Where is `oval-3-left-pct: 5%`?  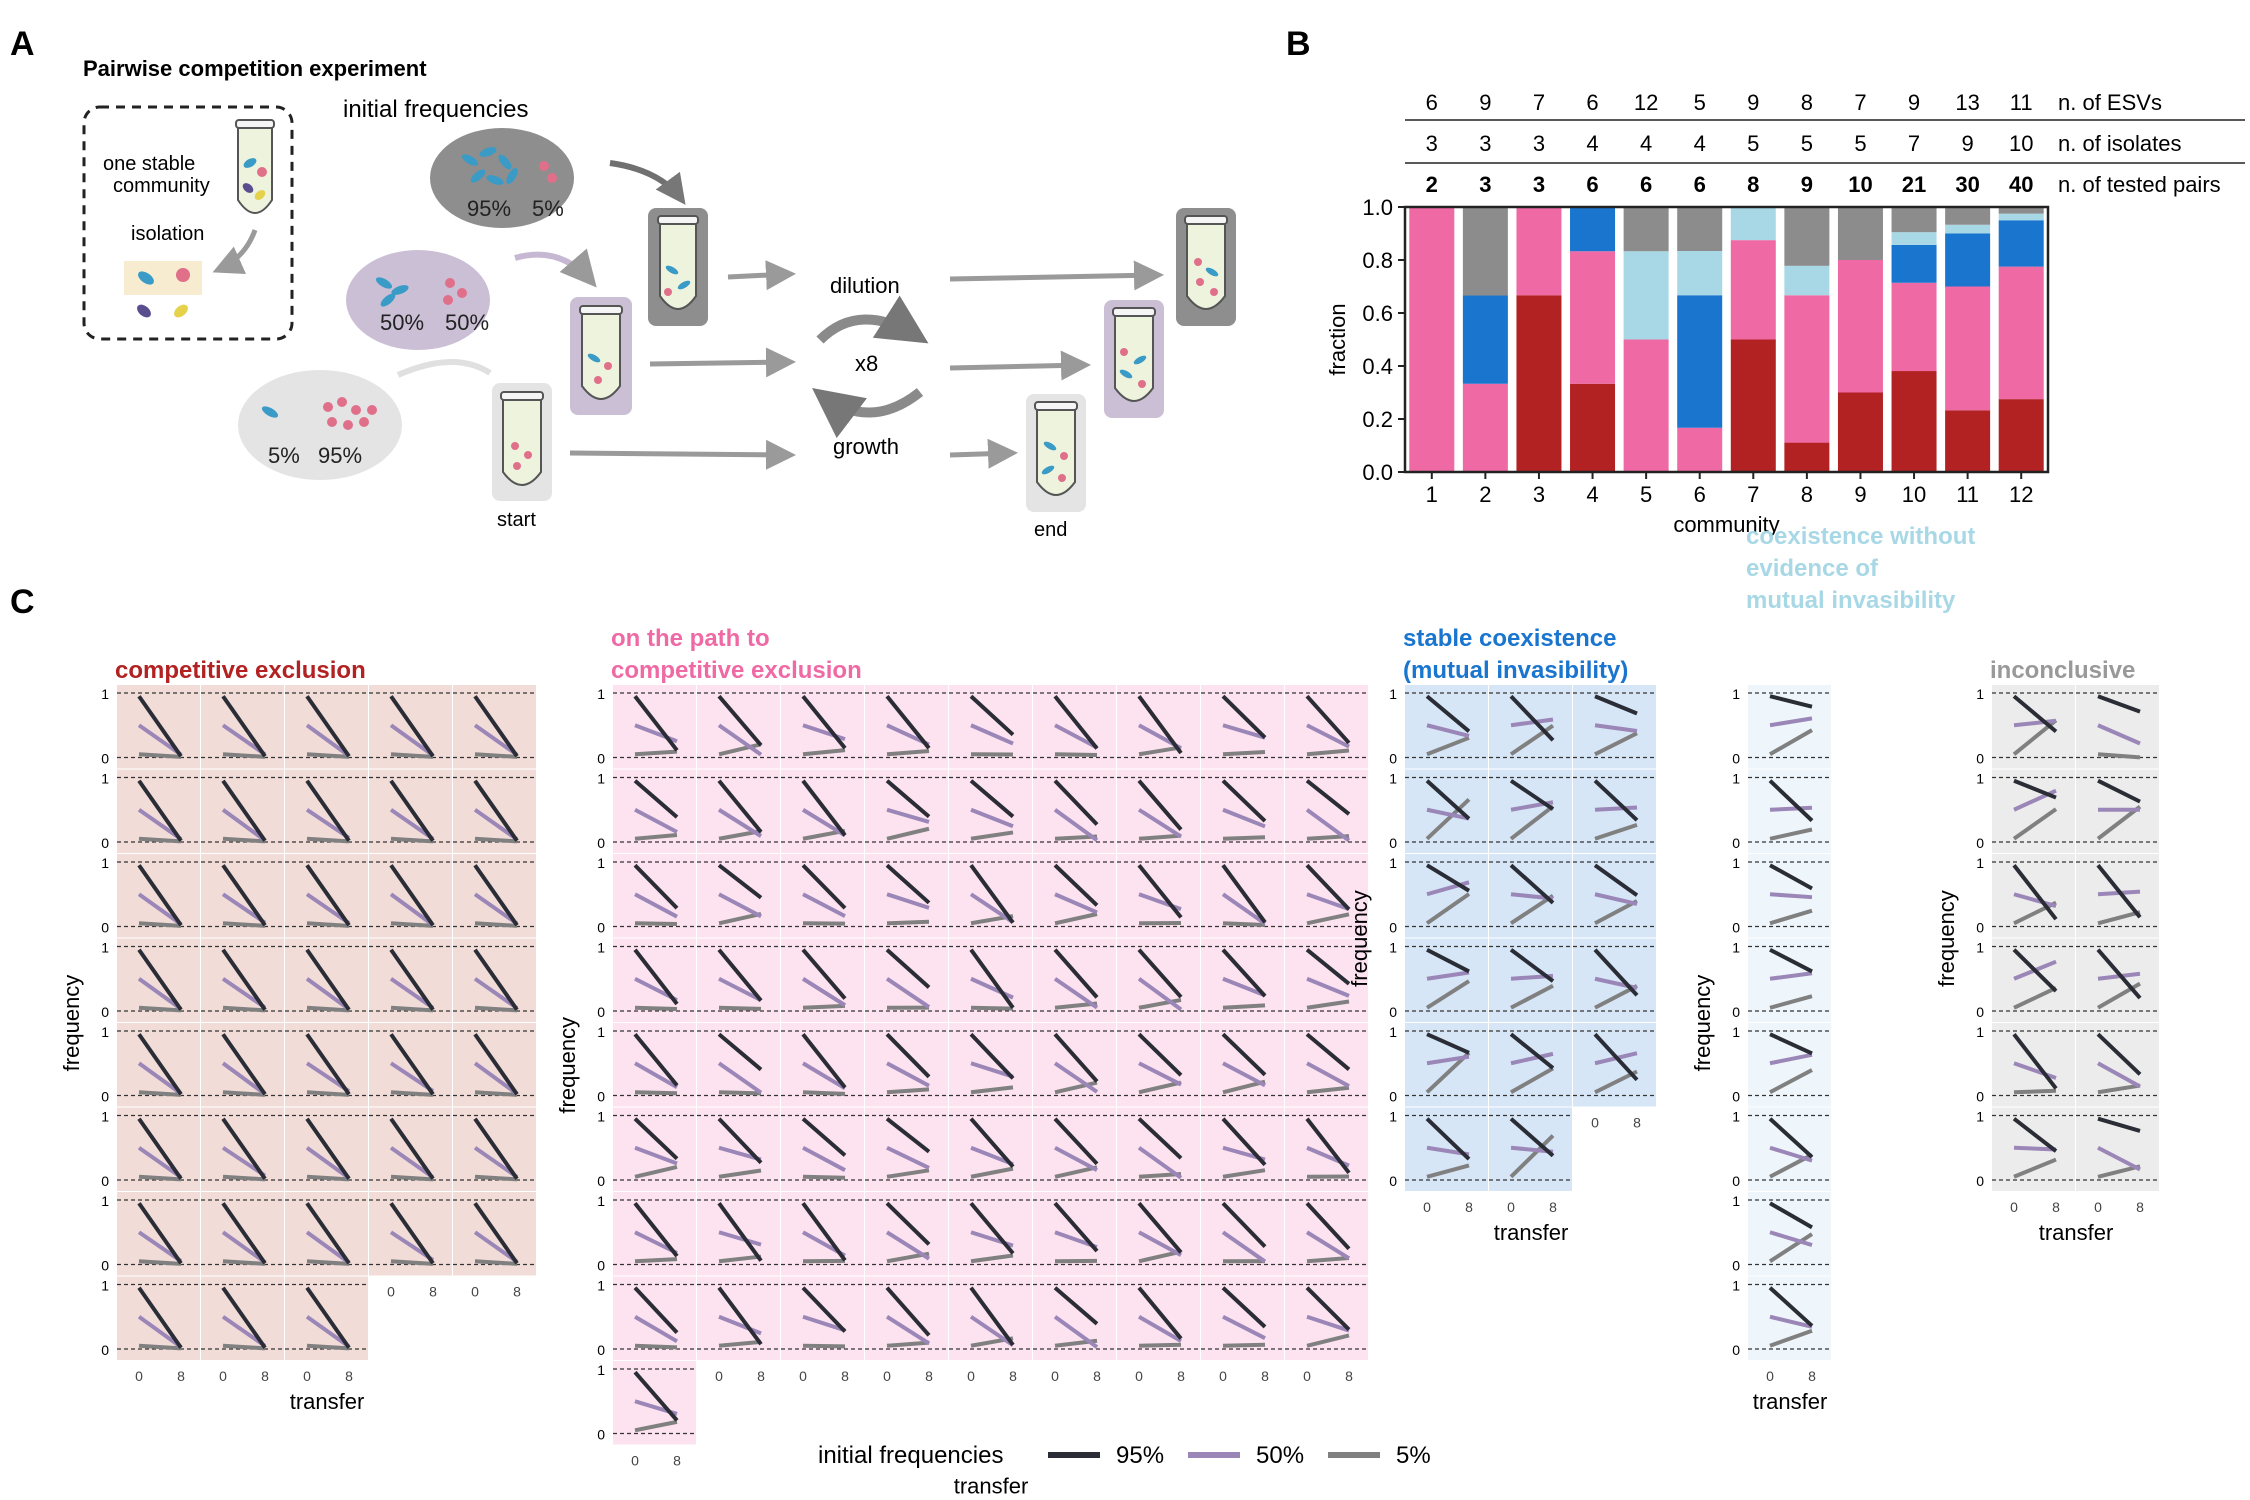 oval-3-left-pct: 5% is located at coordinates (284, 455).